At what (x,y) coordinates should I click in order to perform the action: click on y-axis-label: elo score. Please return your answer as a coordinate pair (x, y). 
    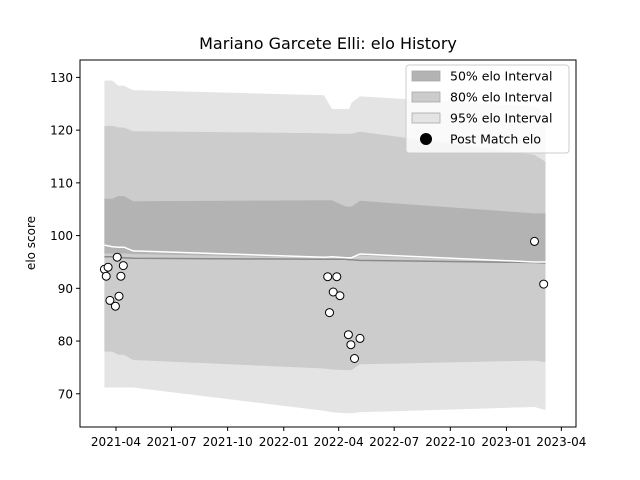
    Looking at the image, I should click on (31, 243).